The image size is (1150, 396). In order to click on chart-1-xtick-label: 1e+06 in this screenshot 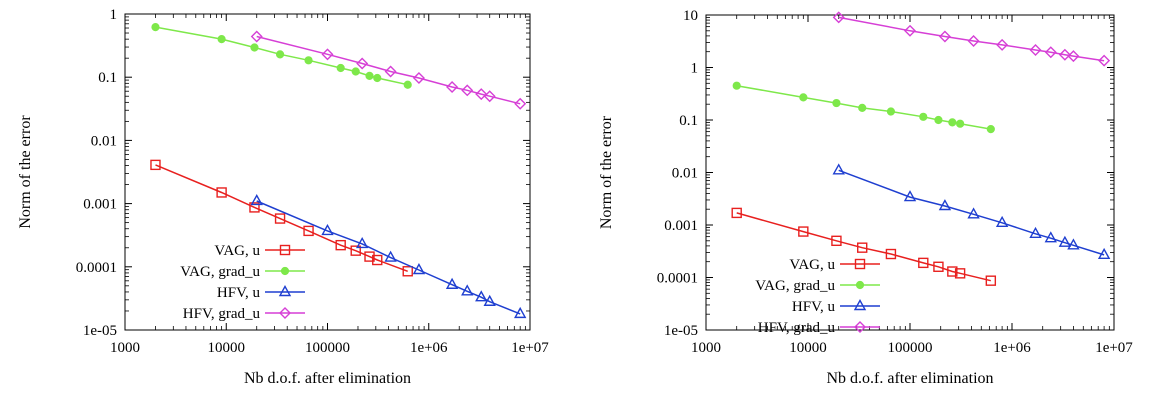, I will do `click(429, 348)`.